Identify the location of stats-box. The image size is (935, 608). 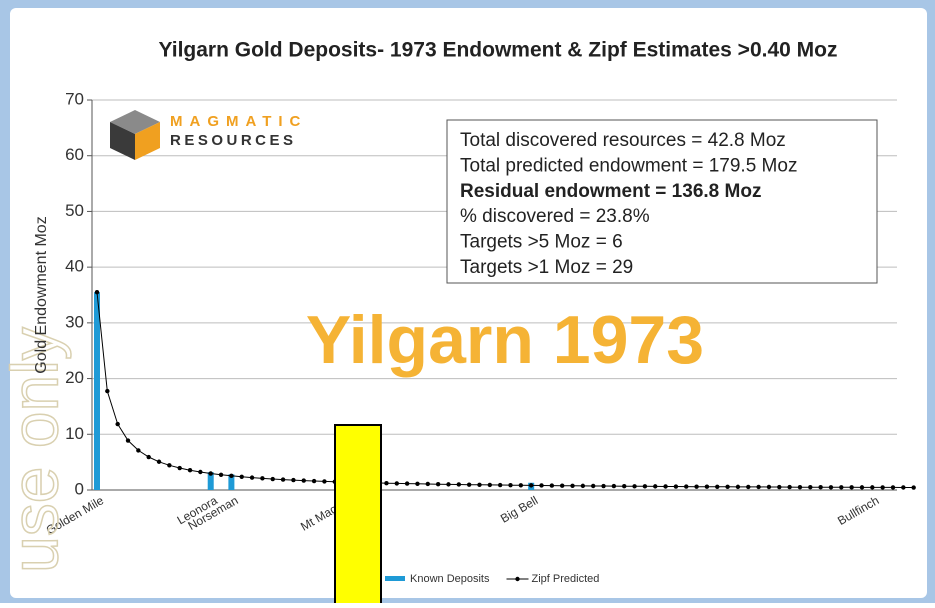
(662, 201).